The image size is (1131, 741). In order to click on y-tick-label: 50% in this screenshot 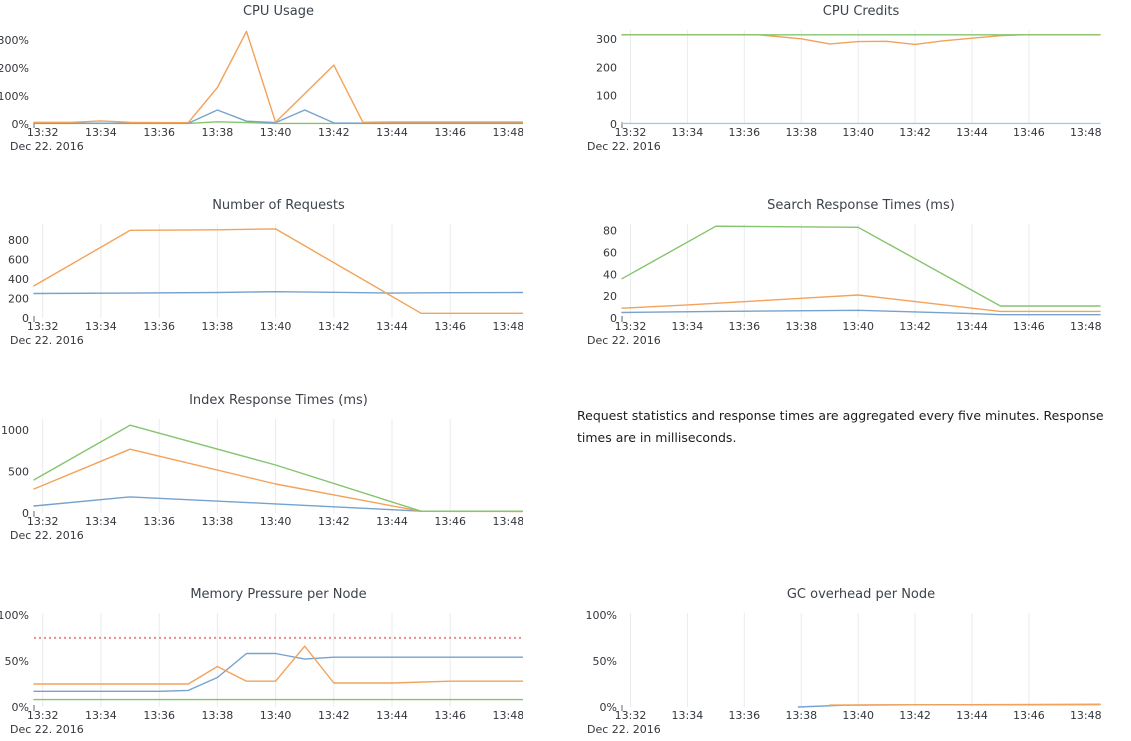, I will do `click(17, 661)`.